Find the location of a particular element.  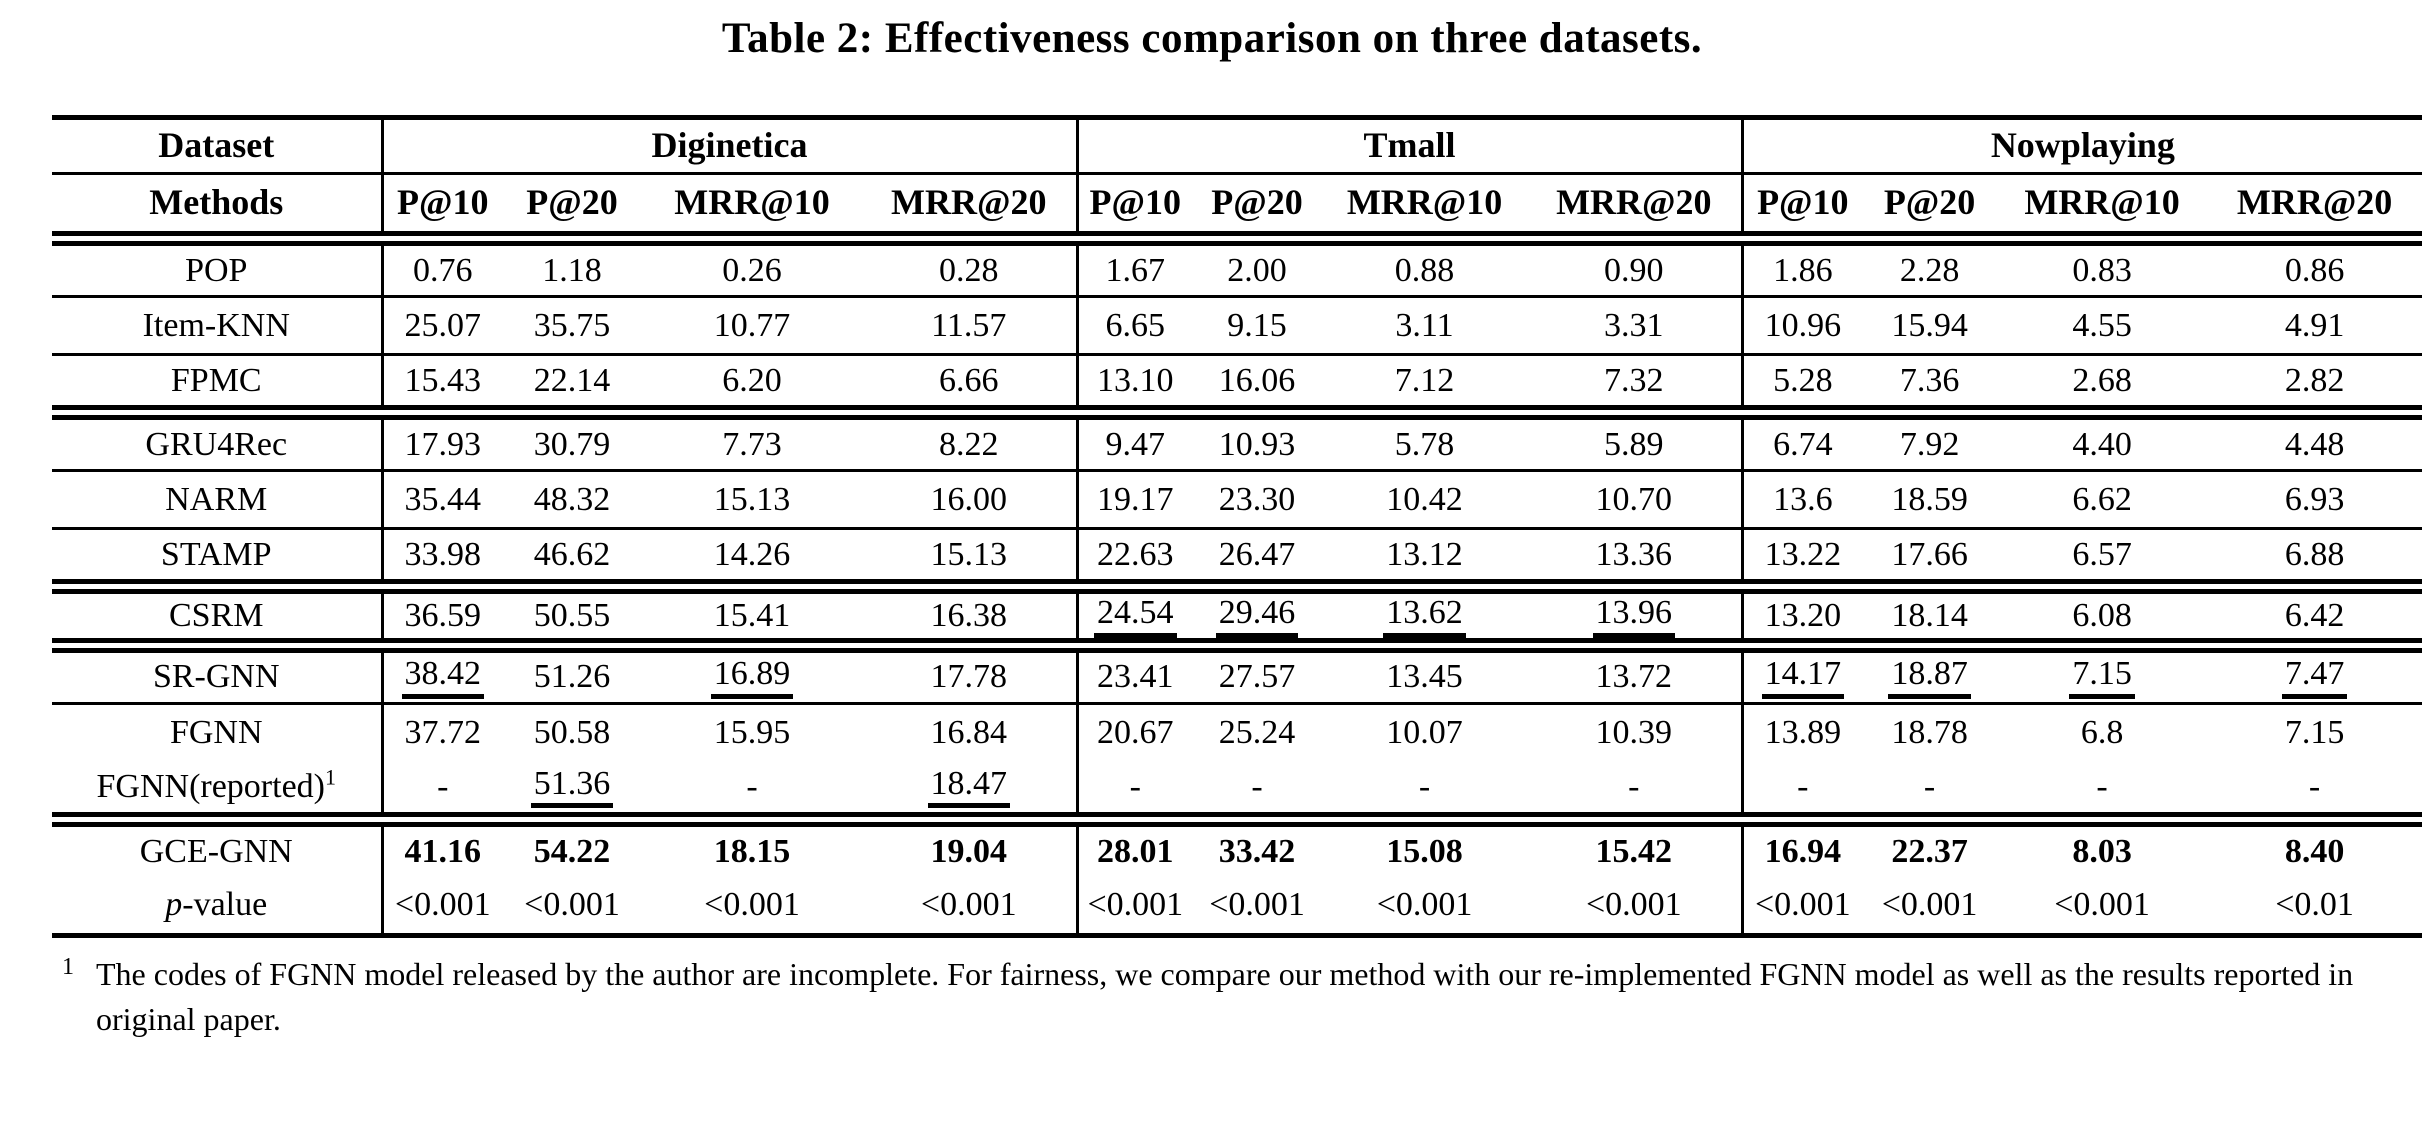

value-cell: 16.84 is located at coordinates (970, 732).